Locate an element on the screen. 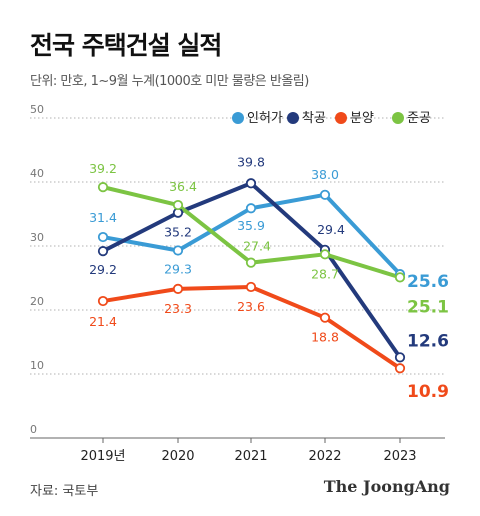  data-label: 27.4 is located at coordinates (257, 246).